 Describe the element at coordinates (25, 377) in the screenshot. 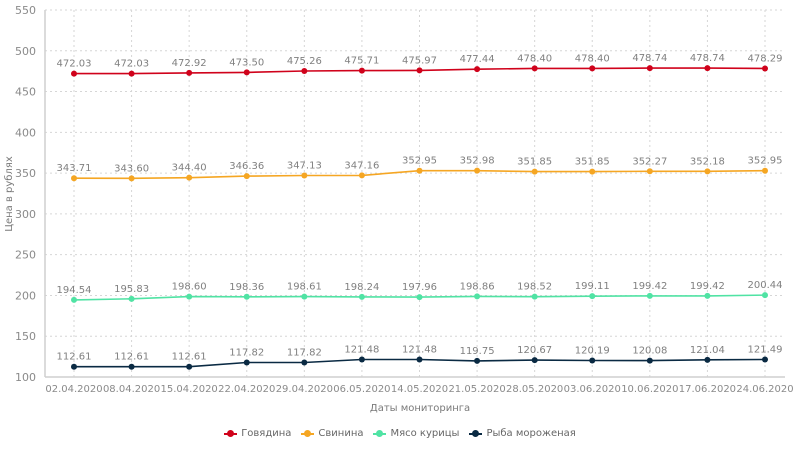

I see `y-tick-label: 100` at that location.